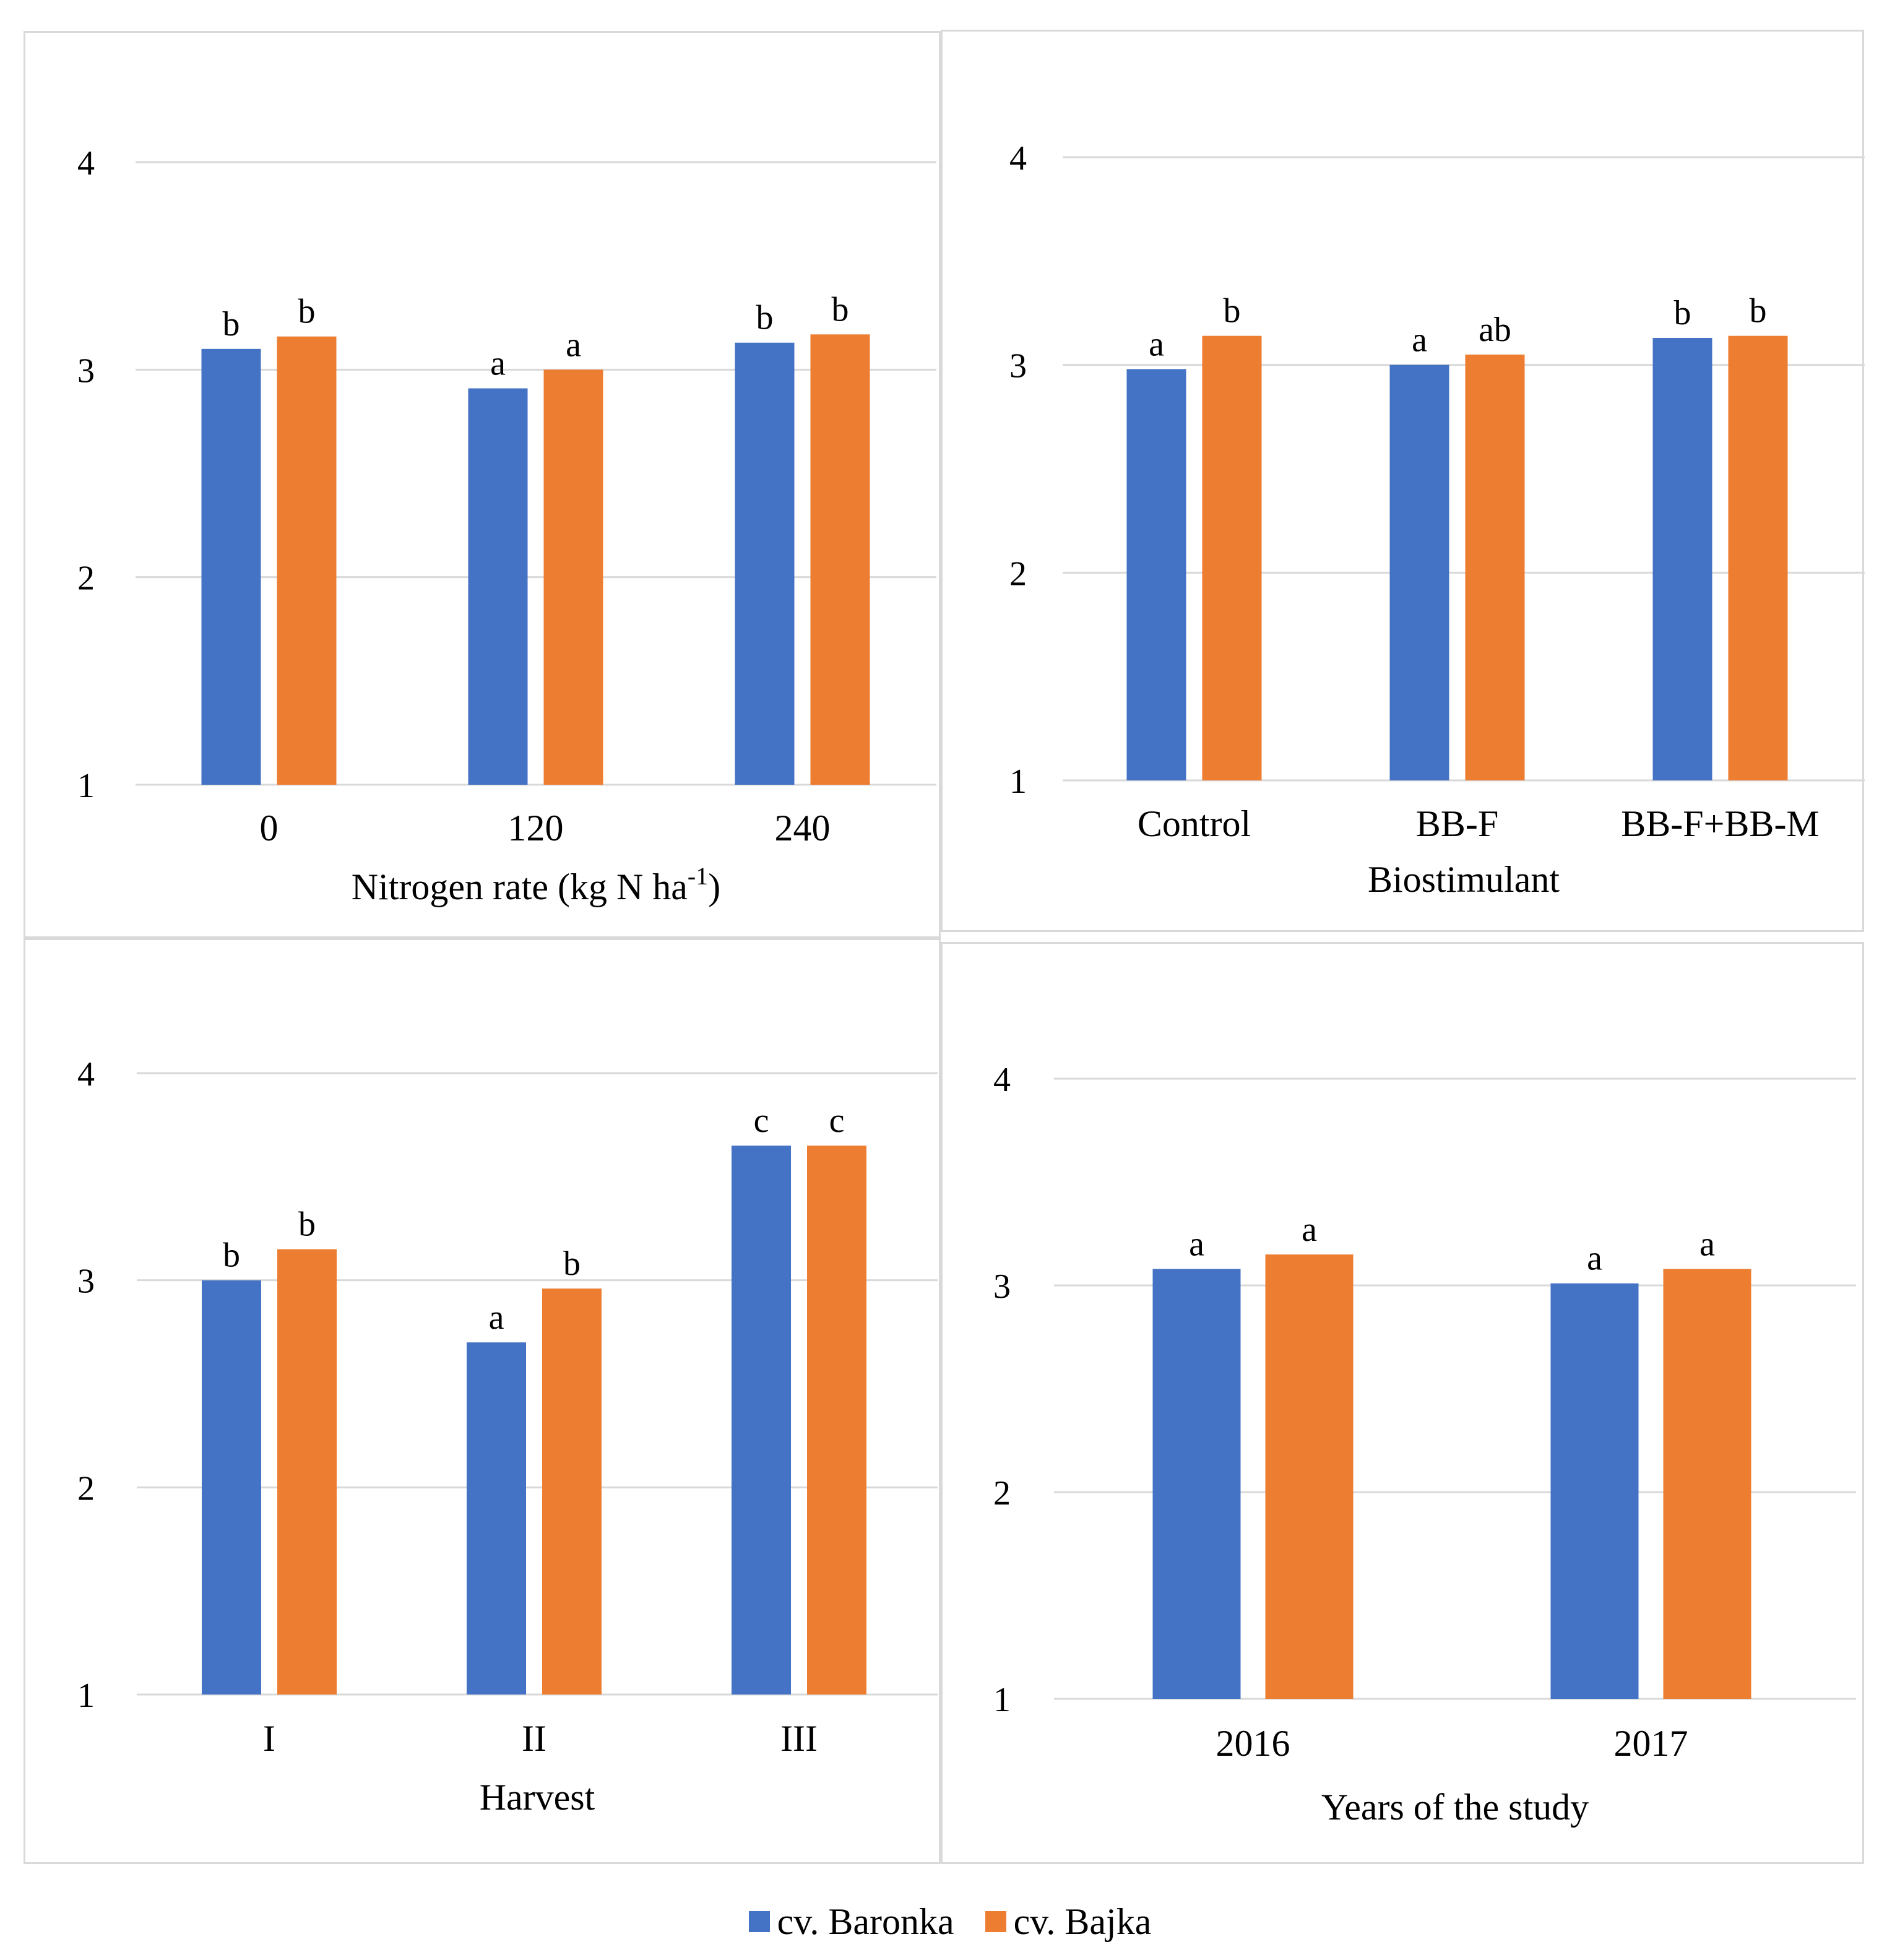 The image size is (1900, 1960). I want to click on legend-swatch-baronka, so click(759, 1921).